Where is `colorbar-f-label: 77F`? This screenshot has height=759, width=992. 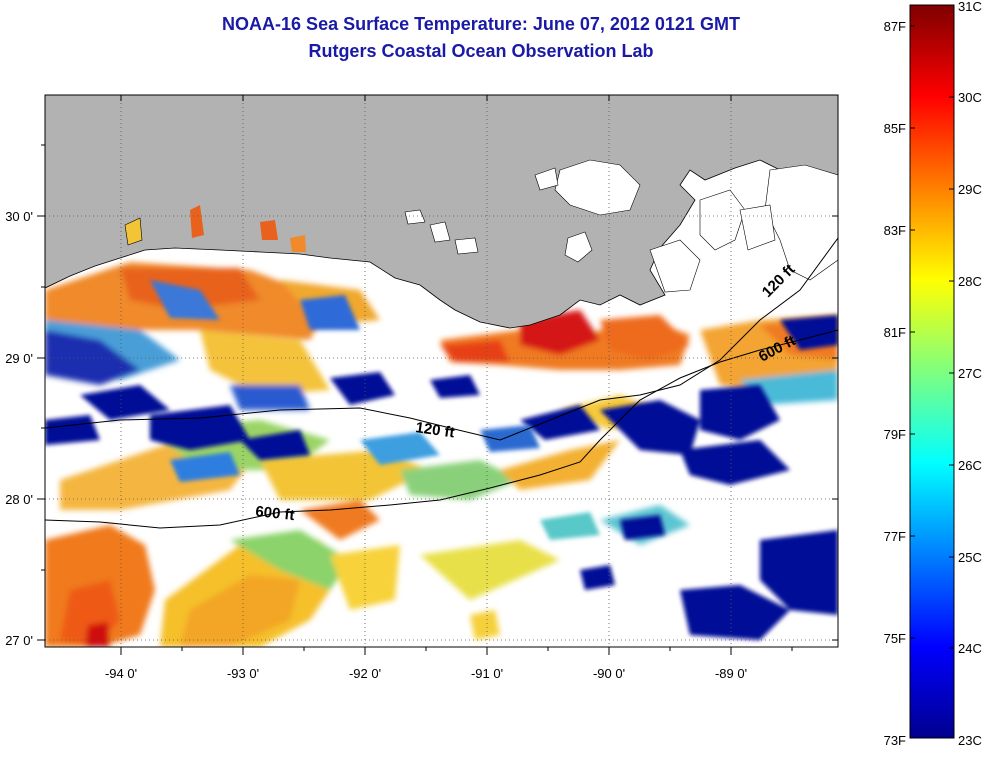 colorbar-f-label: 77F is located at coordinates (895, 536).